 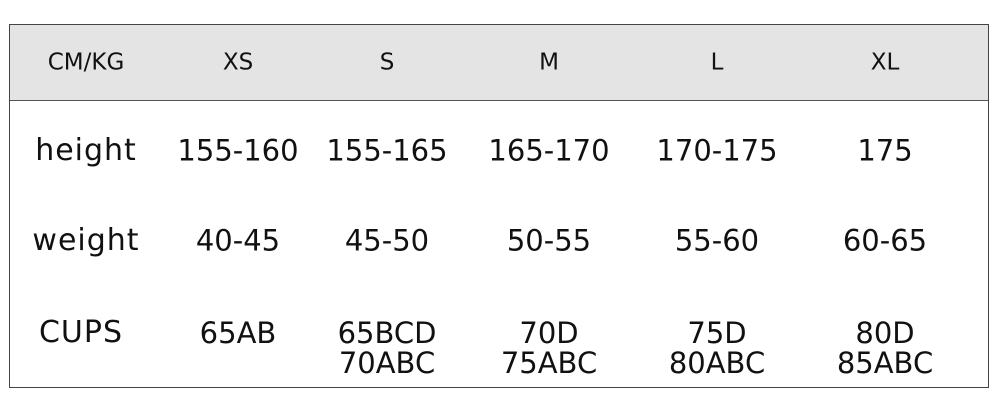 I want to click on table-cell: 80ABC, so click(x=717, y=363).